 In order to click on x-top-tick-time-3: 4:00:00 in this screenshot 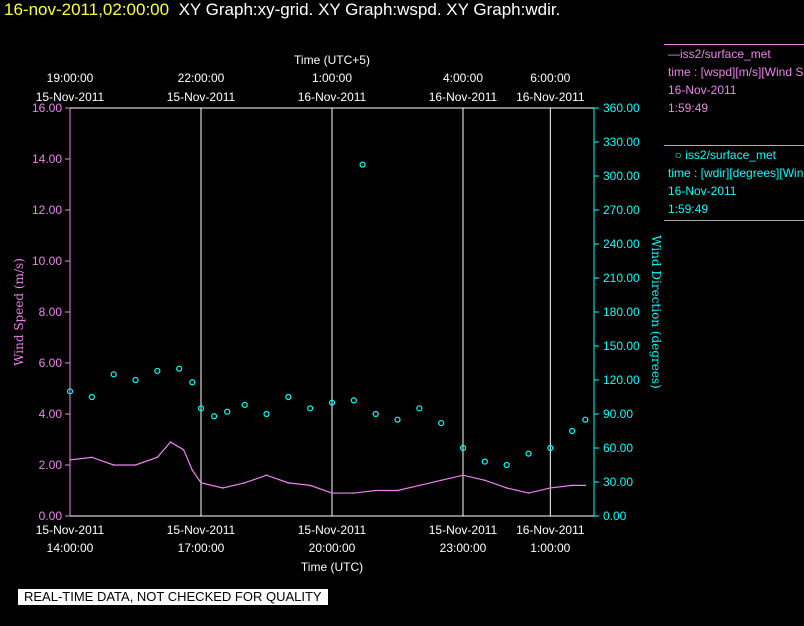, I will do `click(463, 78)`.